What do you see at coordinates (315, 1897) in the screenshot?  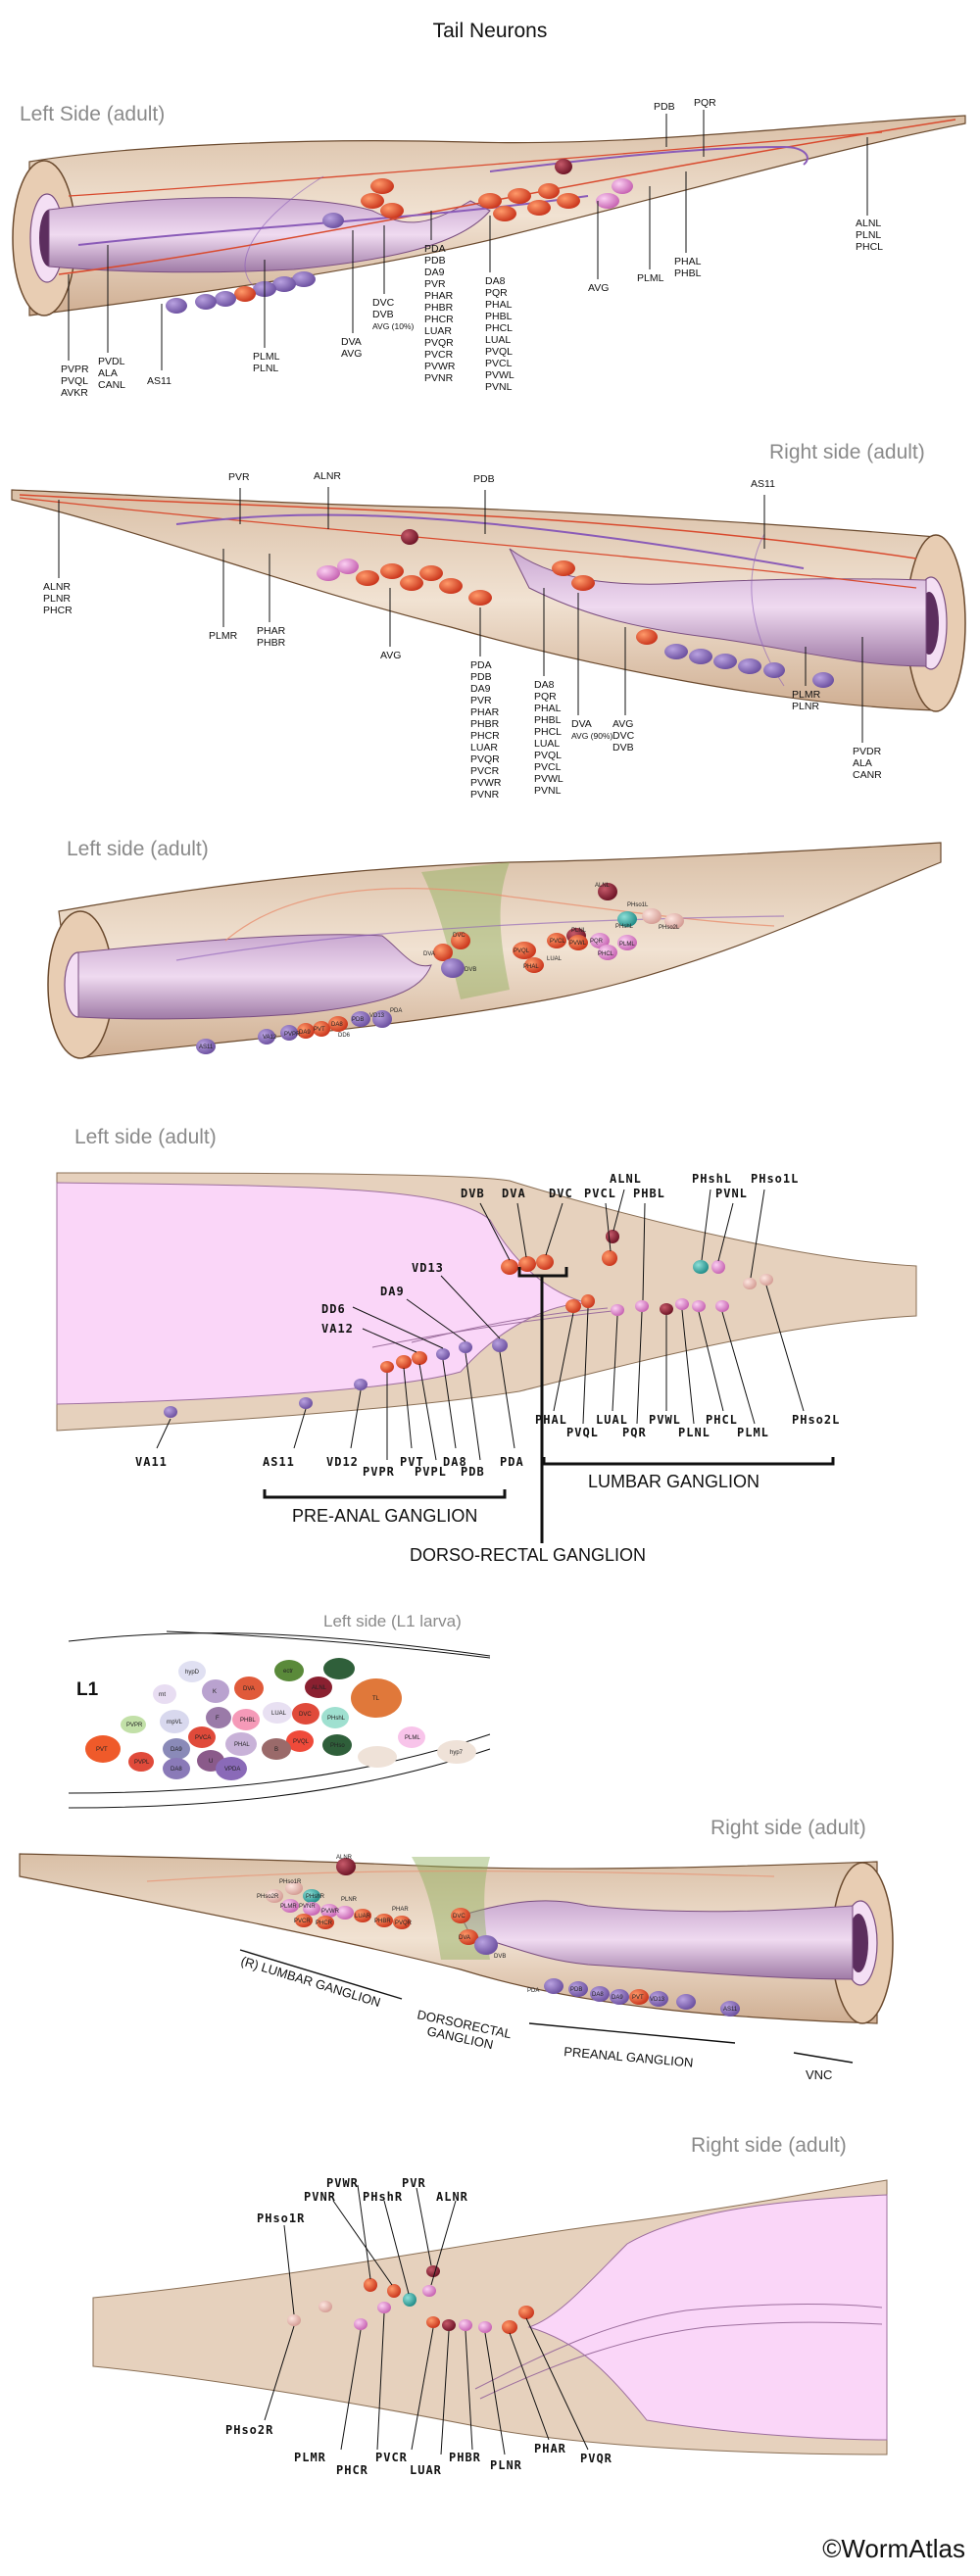 I see `svg-text: PHshR` at bounding box center [315, 1897].